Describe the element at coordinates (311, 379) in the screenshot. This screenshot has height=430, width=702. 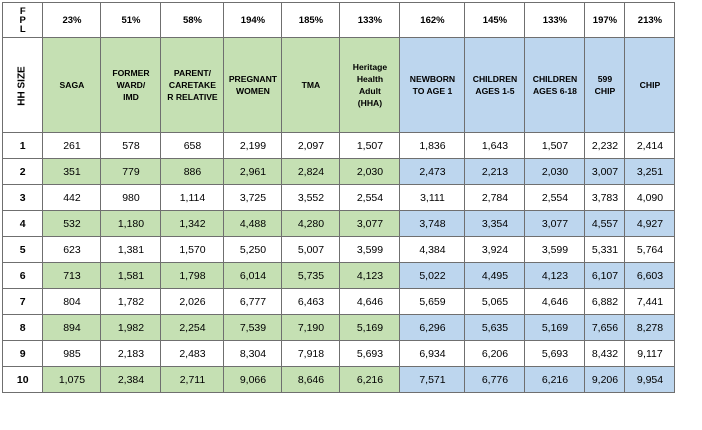
I see `income-value-cell: 8,646` at that location.